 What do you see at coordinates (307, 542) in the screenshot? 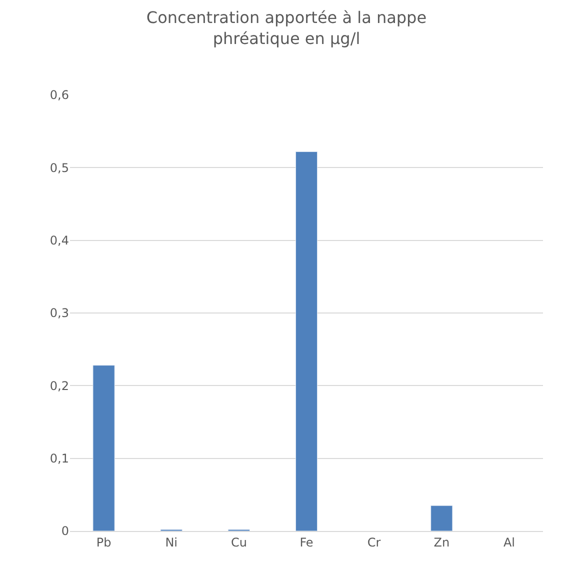
I see `x-tick-label: Fe` at bounding box center [307, 542].